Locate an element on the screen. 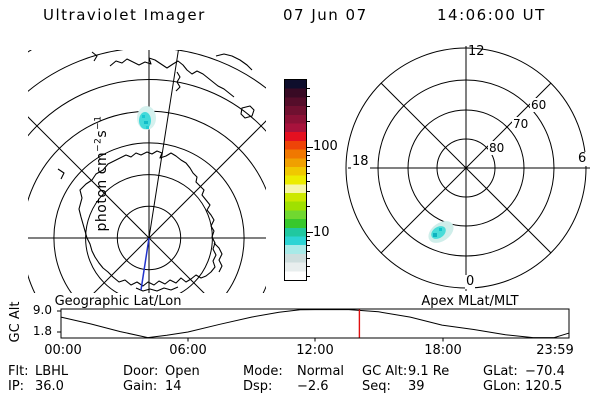  coast-topleft-fragment is located at coordinates (94, 56).